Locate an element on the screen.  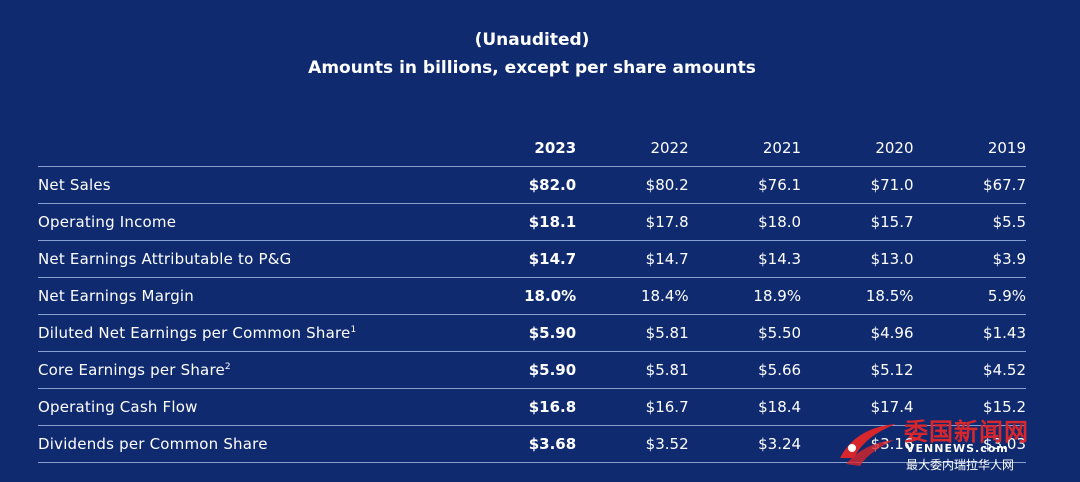
value-cell: 18.4% is located at coordinates (632, 296).